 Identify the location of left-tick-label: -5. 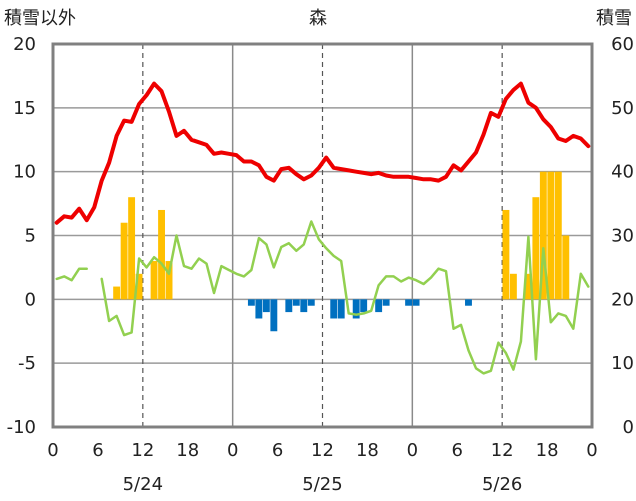
(27, 363).